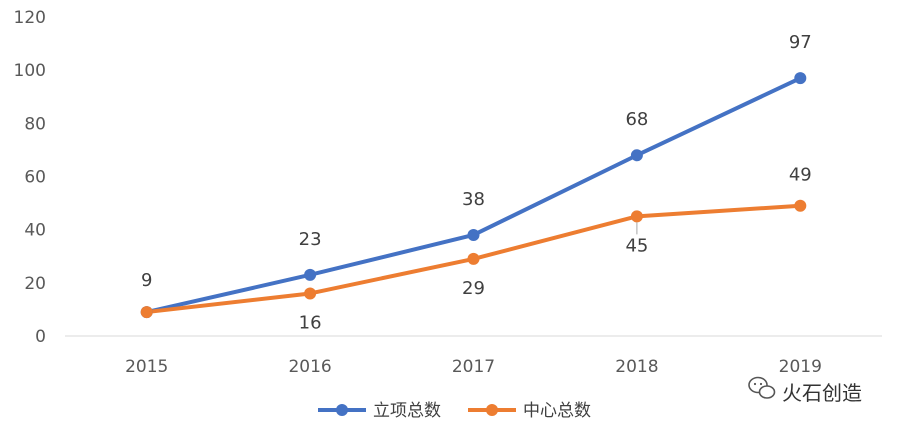 The width and height of the screenshot is (905, 432). Describe the element at coordinates (762, 387) in the screenshot. I see `wechat-icon` at that location.